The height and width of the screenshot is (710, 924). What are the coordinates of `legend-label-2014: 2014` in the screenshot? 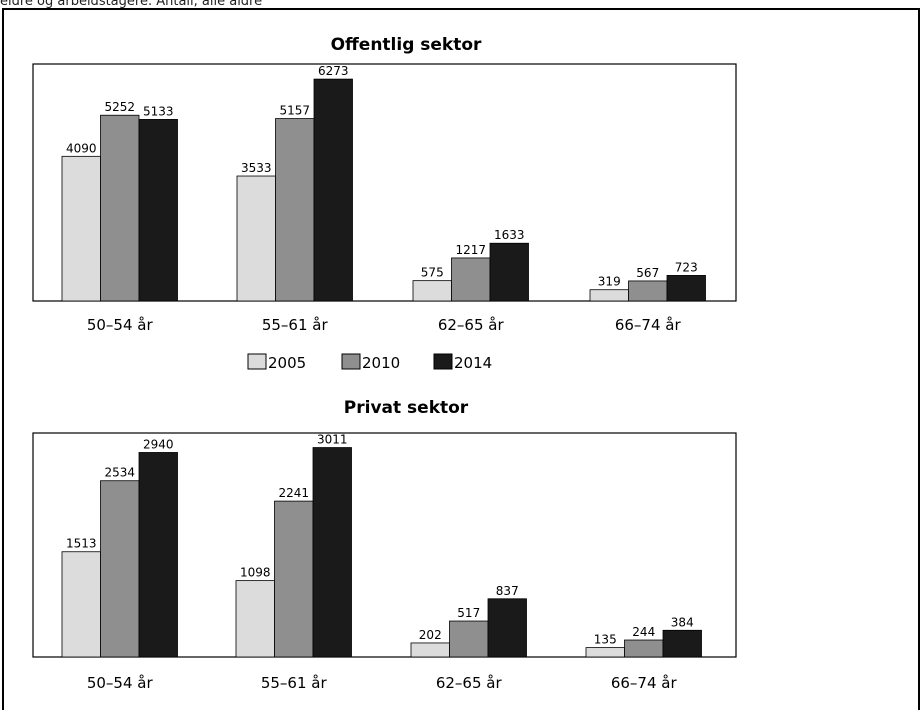 It's located at (473, 363).